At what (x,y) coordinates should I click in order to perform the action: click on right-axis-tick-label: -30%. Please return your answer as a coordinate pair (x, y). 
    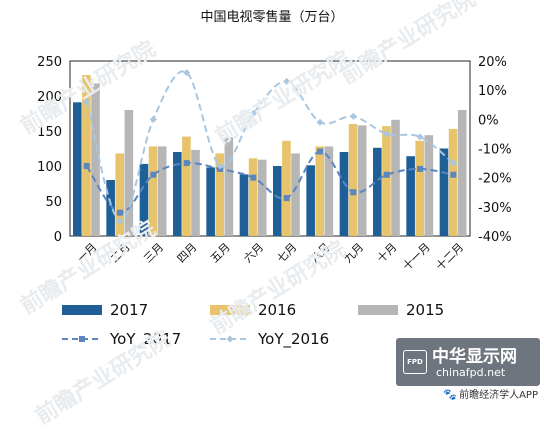
    Looking at the image, I should click on (495, 208).